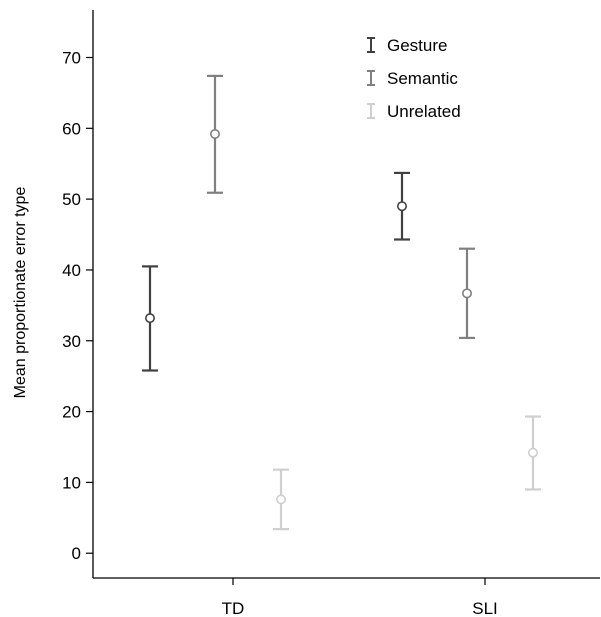 The width and height of the screenshot is (601, 617). What do you see at coordinates (71, 128) in the screenshot?
I see `y-tick-label: 60` at bounding box center [71, 128].